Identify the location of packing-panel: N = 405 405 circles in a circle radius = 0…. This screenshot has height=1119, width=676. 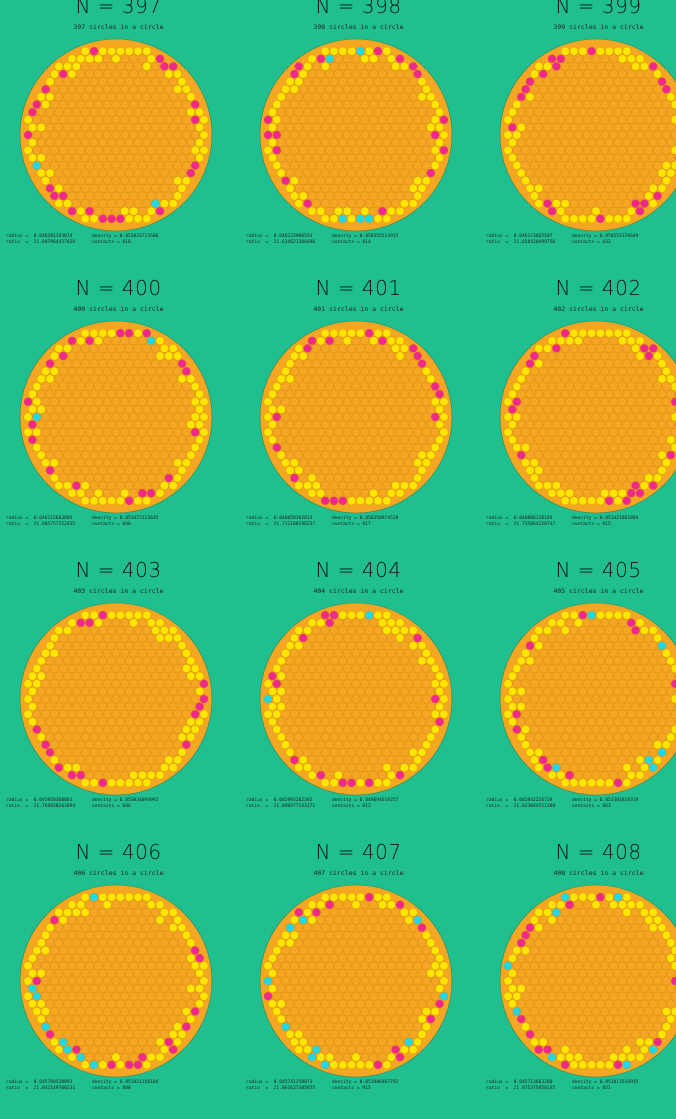
(581, 697).